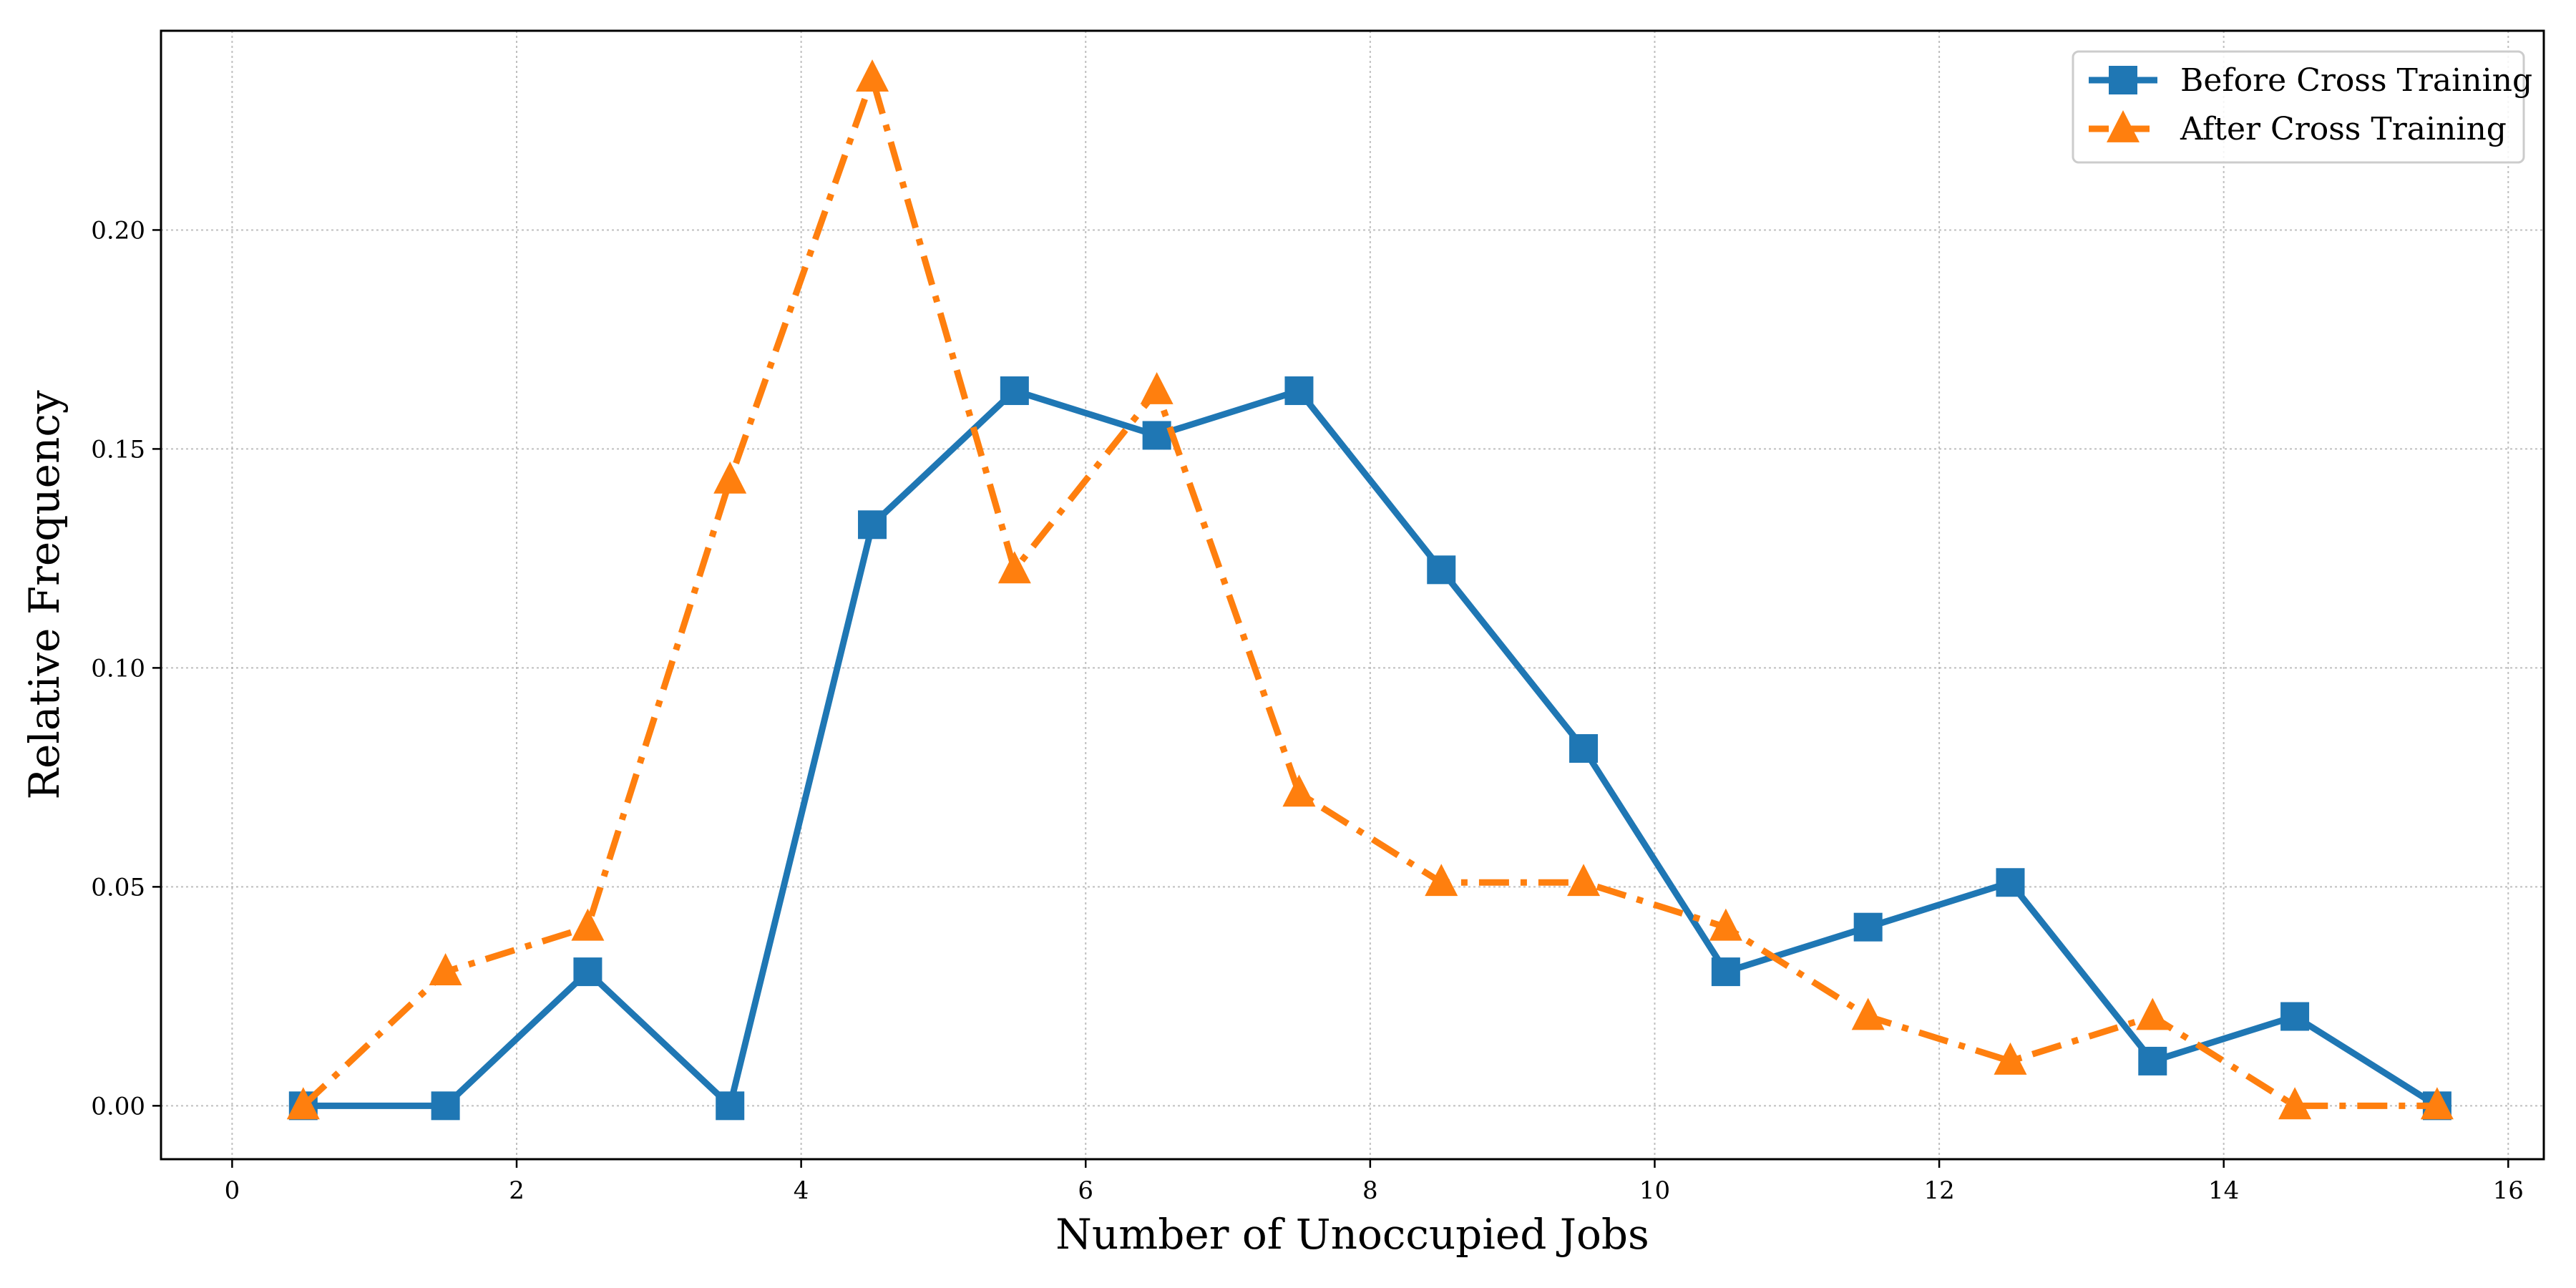  I want to click on legend-label: Before Cross Training, so click(2356, 80).